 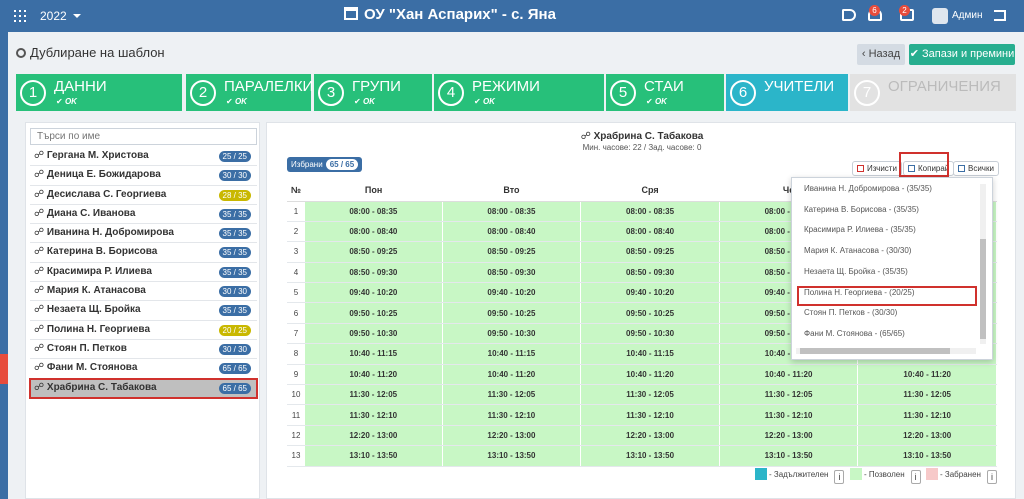 What do you see at coordinates (20, 16) in the screenshot?
I see `apps-grid-icon` at bounding box center [20, 16].